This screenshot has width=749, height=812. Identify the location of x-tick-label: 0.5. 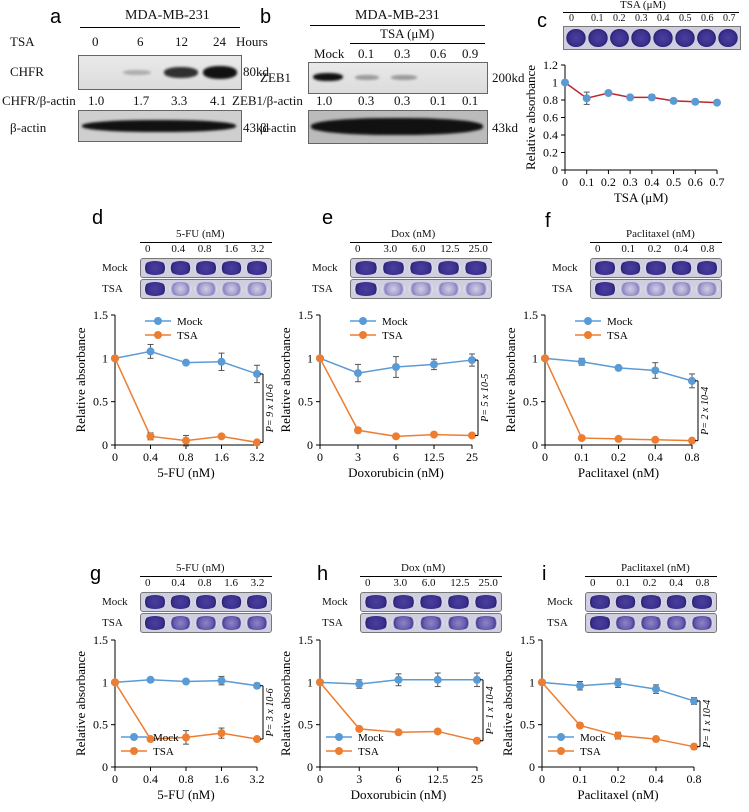
(673, 182).